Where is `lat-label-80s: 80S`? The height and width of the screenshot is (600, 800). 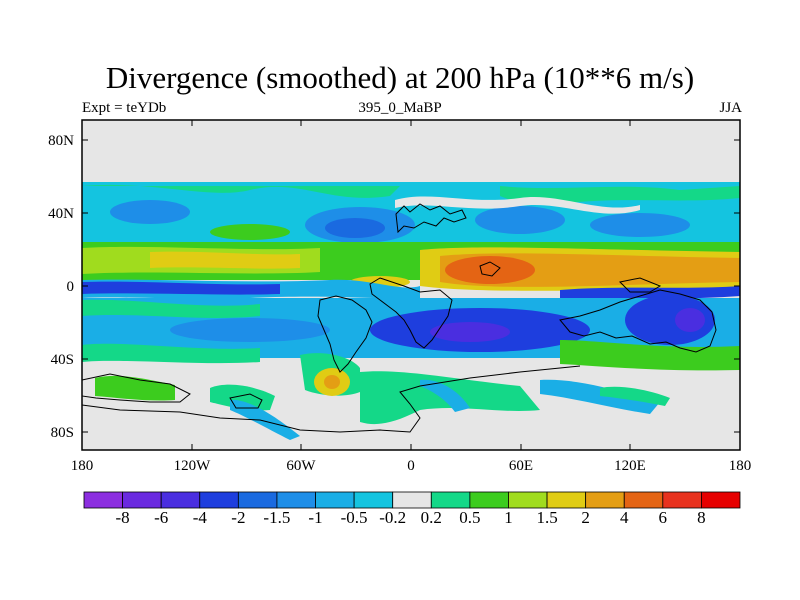
lat-label-80s: 80S is located at coordinates (62, 433).